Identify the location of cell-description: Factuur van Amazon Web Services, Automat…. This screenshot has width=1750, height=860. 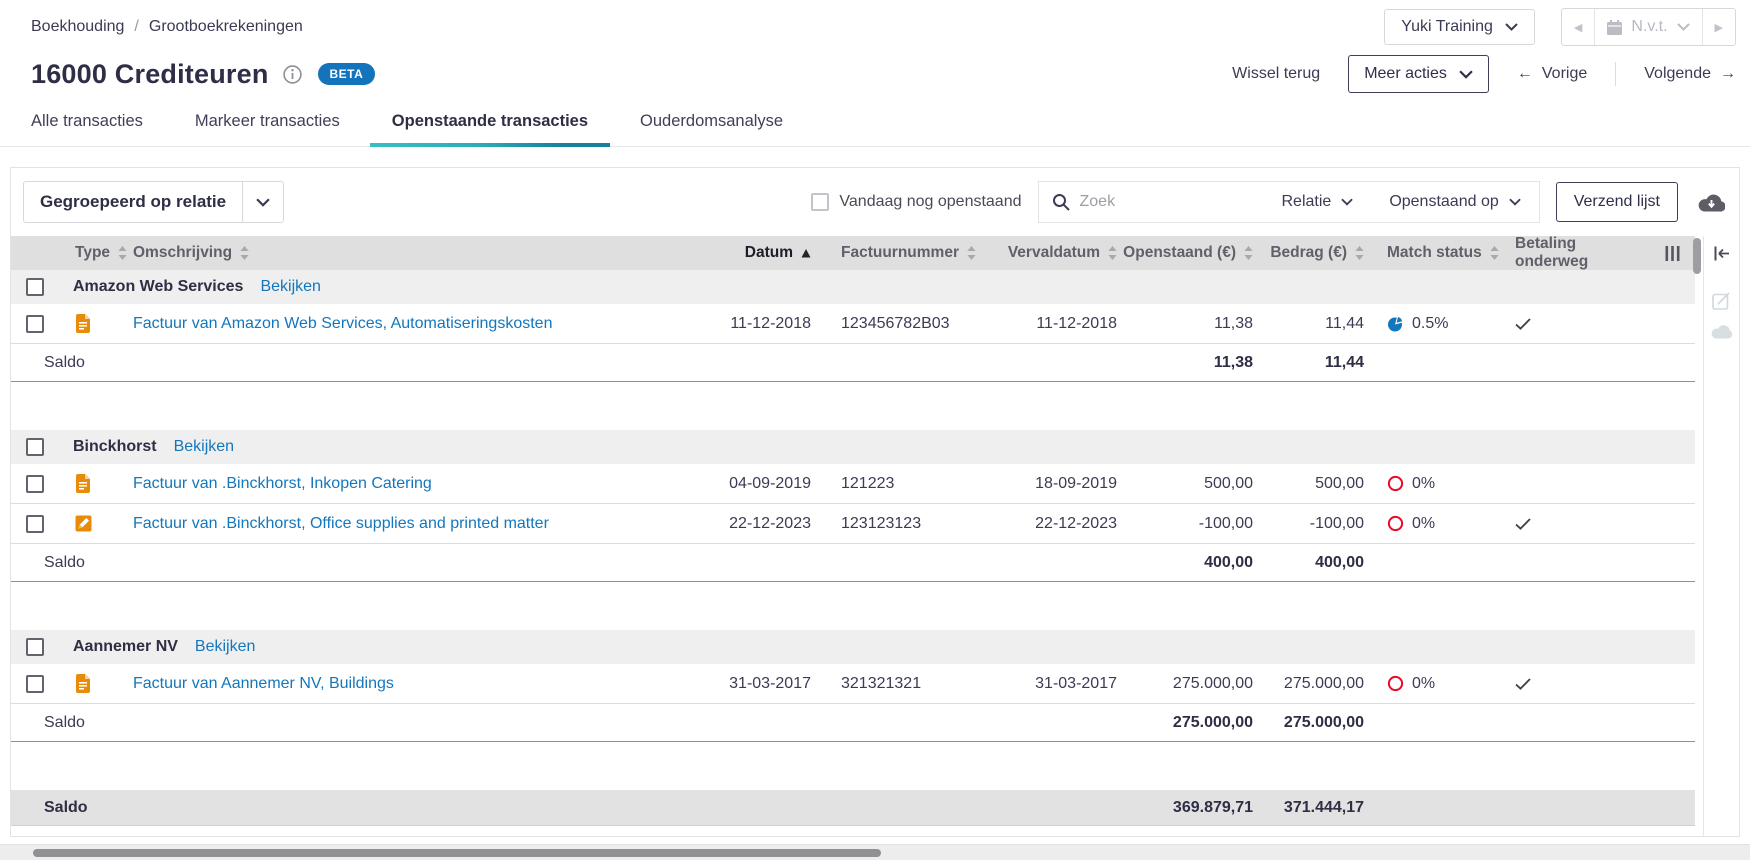
(407, 323).